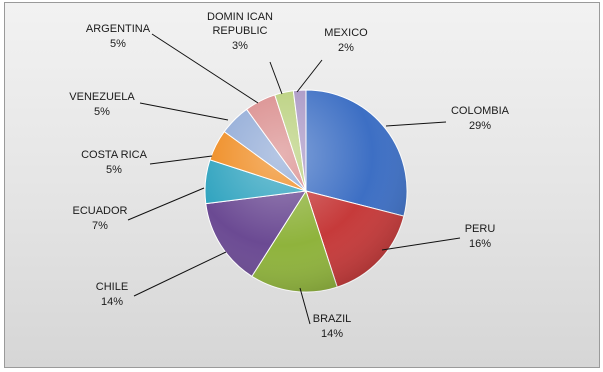 The height and width of the screenshot is (372, 603). Describe the element at coordinates (181, 160) in the screenshot. I see `leader-line-costa-rica` at that location.